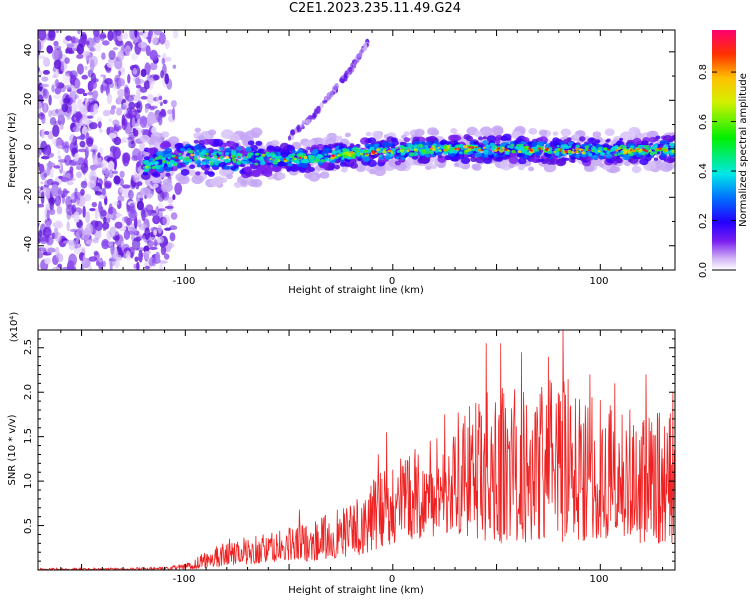  What do you see at coordinates (375, 8) in the screenshot?
I see `figure-title: C2E1.2023.235.11.49.G24` at bounding box center [375, 8].